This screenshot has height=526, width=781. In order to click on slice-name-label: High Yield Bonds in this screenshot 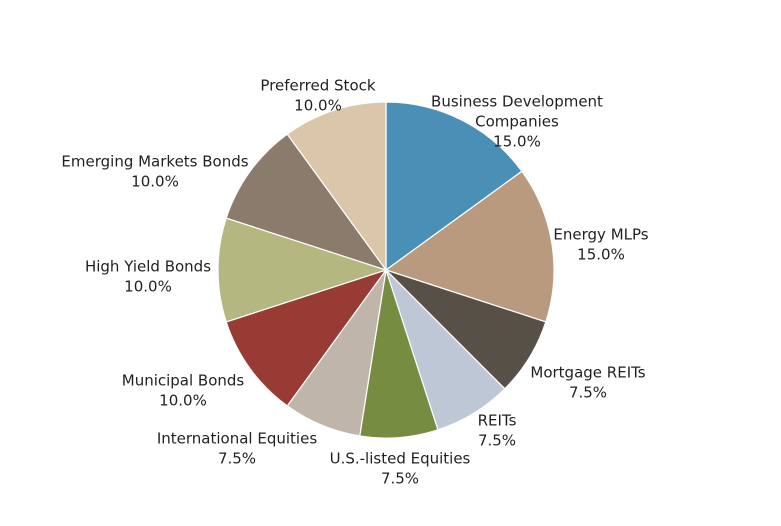, I will do `click(148, 267)`.